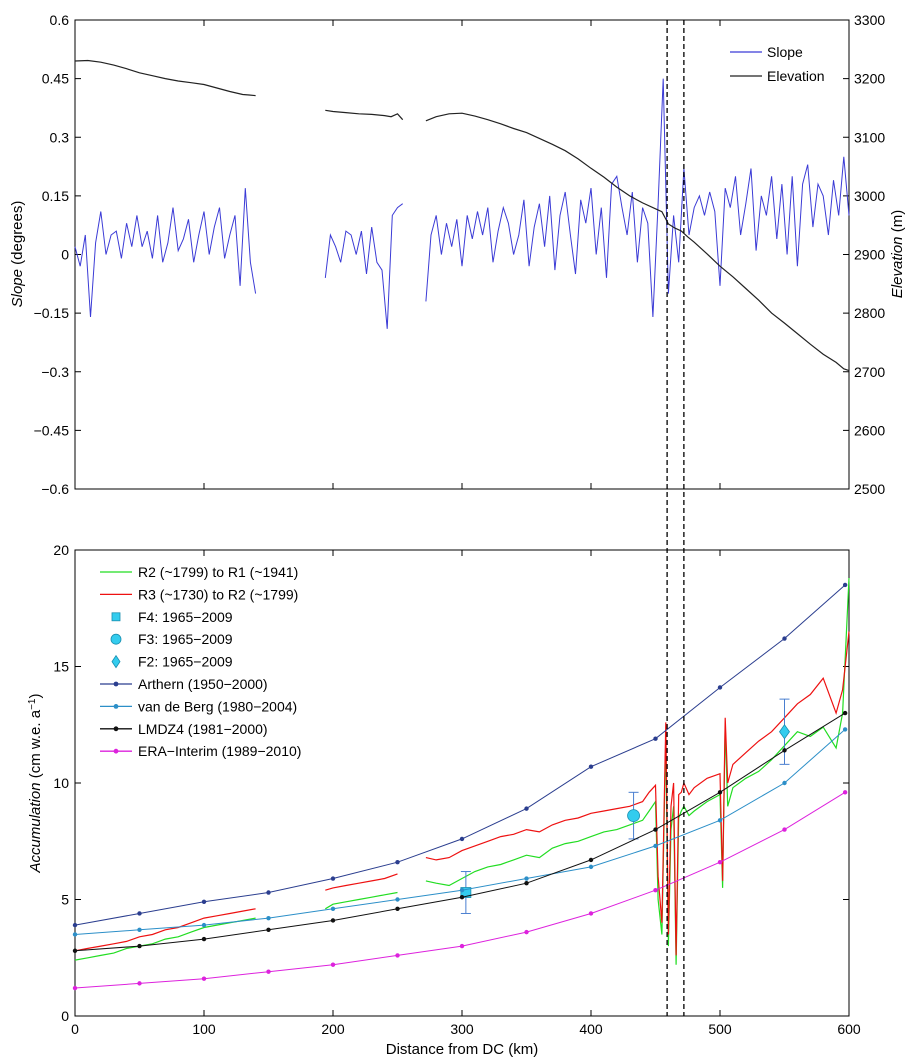 Image resolution: width=916 pixels, height=1058 pixels. Describe the element at coordinates (897, 254) in the screenshot. I see `elevation-axis-label: Elevation (m)` at that location.